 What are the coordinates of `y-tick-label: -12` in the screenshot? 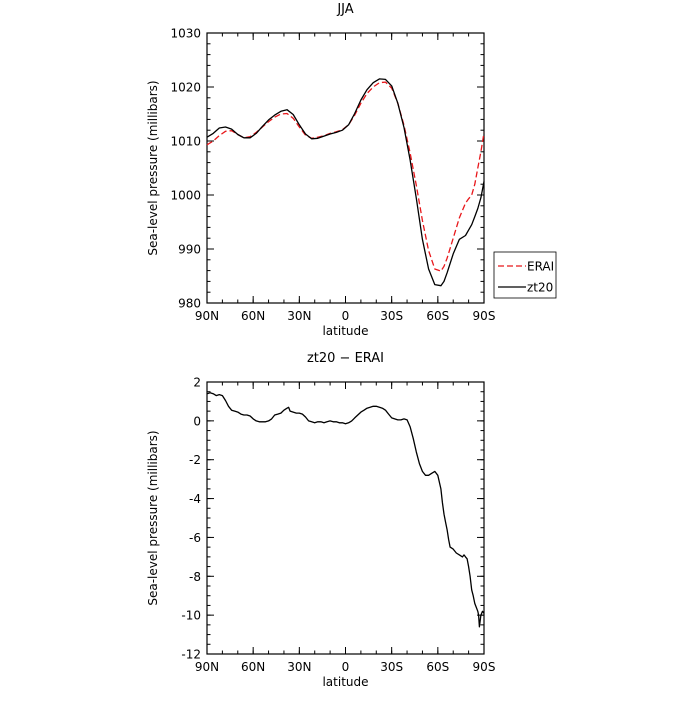 It's located at (191, 655).